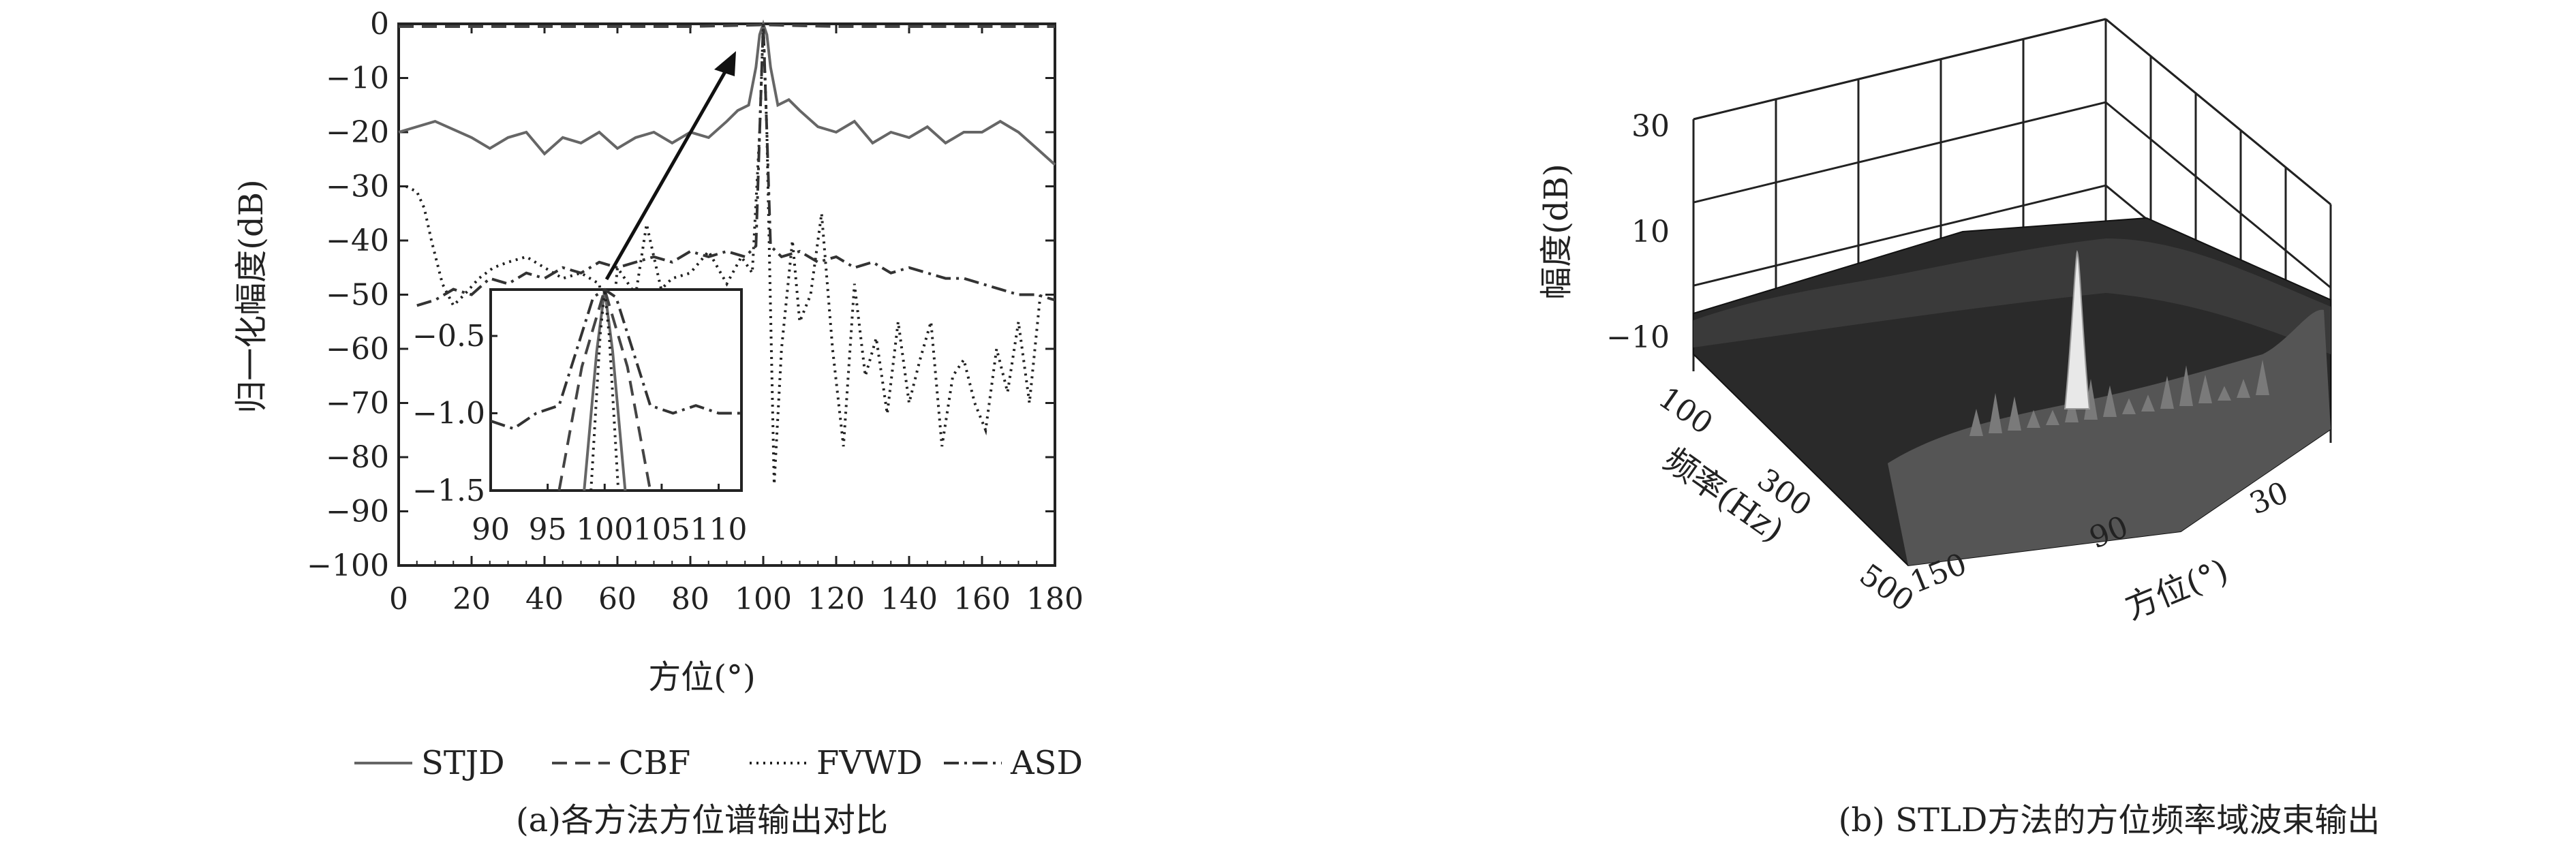  I want to click on panel-a-legend: STJD CBF FVWD ASD, so click(718, 763).